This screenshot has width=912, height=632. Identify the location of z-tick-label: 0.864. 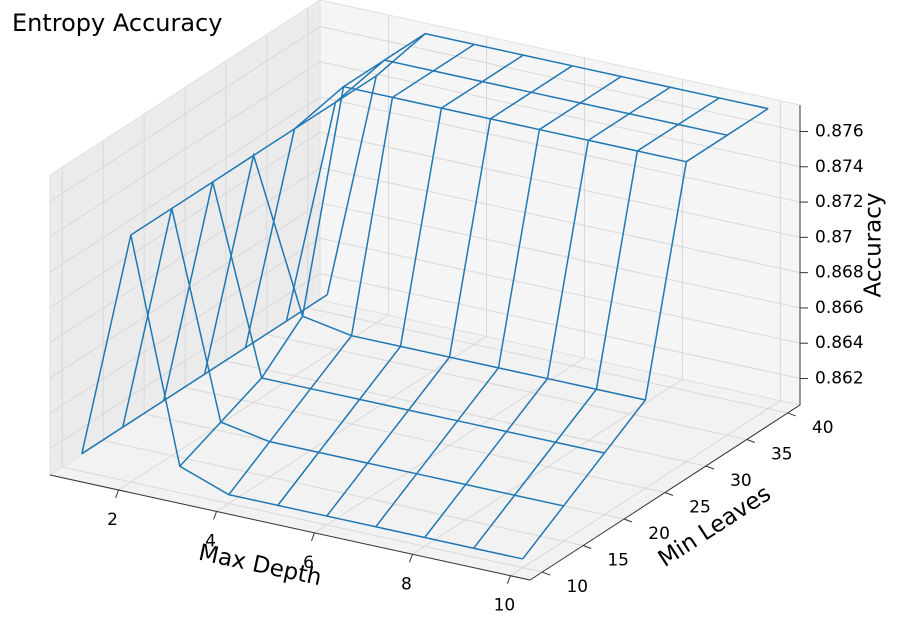
(839, 343).